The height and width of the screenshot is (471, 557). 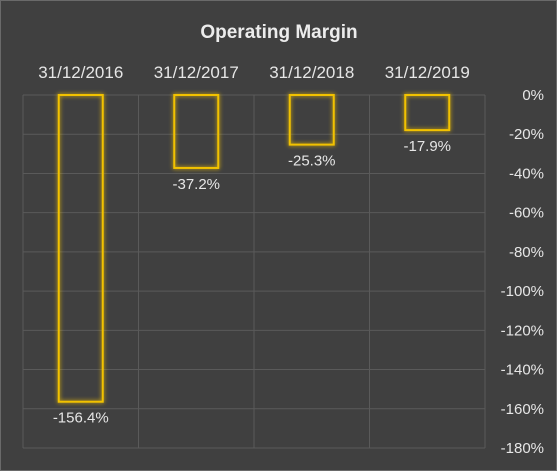 I want to click on x-tick-label: 31/12/2018, so click(x=311, y=72).